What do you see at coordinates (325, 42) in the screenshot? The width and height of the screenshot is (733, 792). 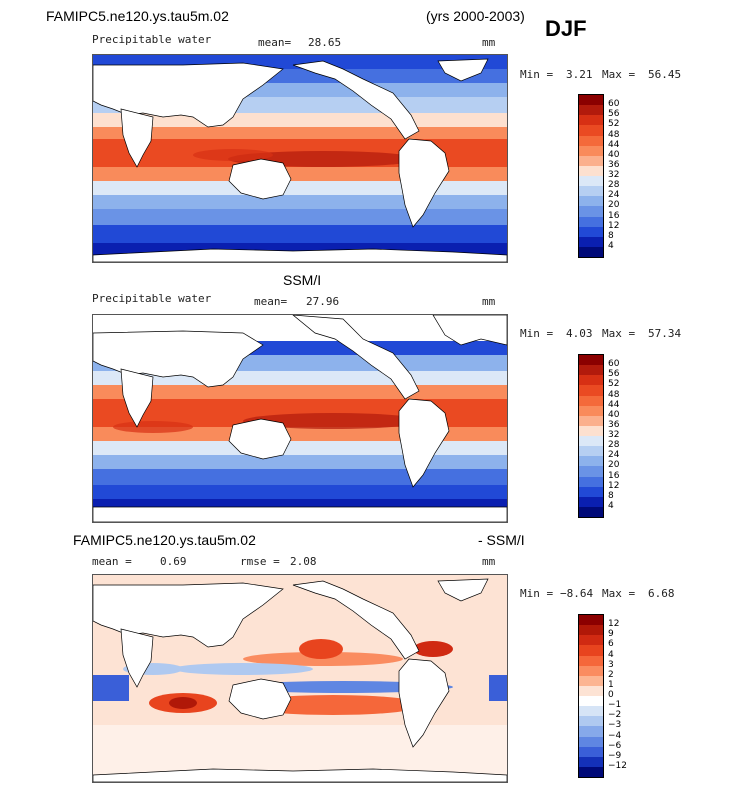 I see `panel1-mean-value: 28.65` at bounding box center [325, 42].